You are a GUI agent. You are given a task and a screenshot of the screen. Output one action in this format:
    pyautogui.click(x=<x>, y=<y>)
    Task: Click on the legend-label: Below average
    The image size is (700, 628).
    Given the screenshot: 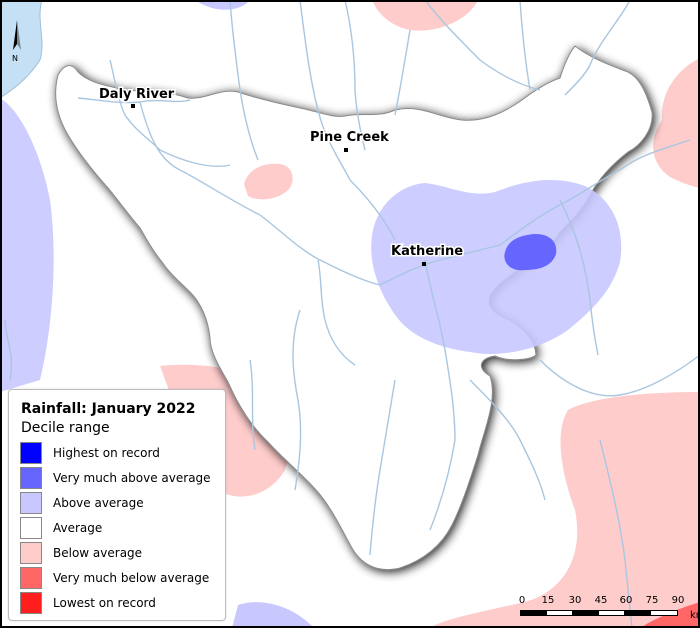 What is the action you would take?
    pyautogui.click(x=98, y=553)
    